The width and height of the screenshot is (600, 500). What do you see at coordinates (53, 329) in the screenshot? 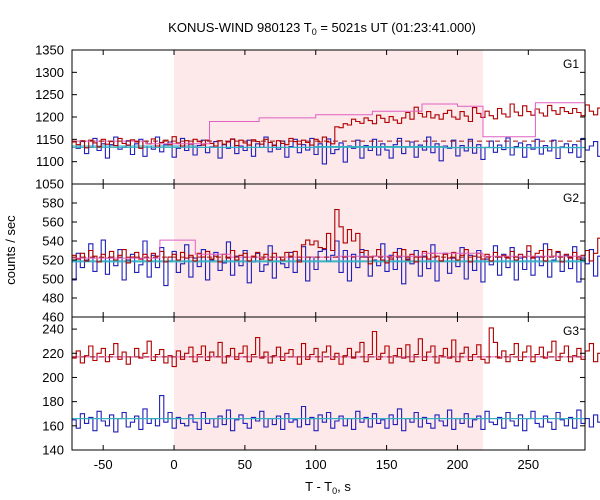
I see `y-tick-label: 240` at bounding box center [53, 329].